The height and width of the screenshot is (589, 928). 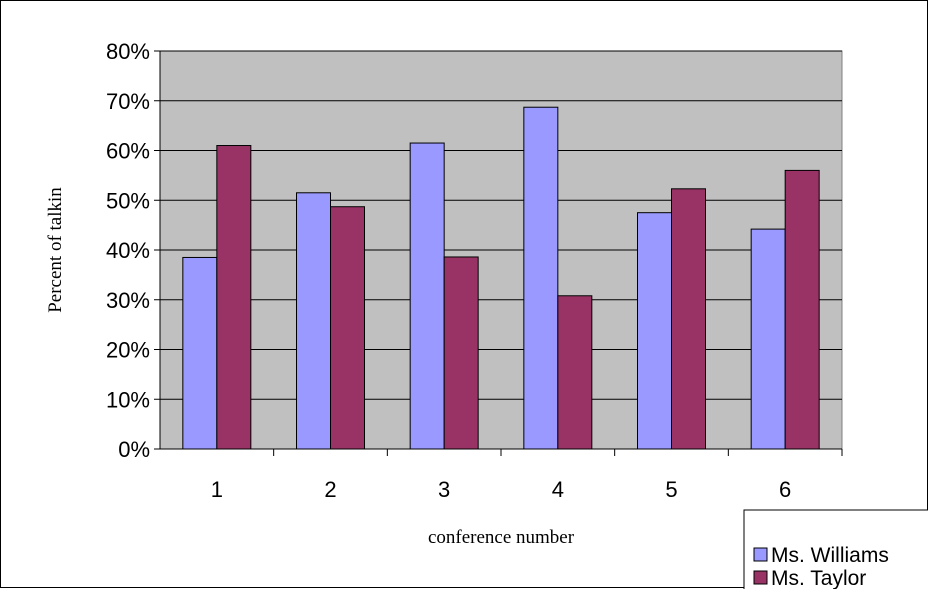 What do you see at coordinates (830, 555) in the screenshot?
I see `legend-label-ms-williams: Ms. Williams` at bounding box center [830, 555].